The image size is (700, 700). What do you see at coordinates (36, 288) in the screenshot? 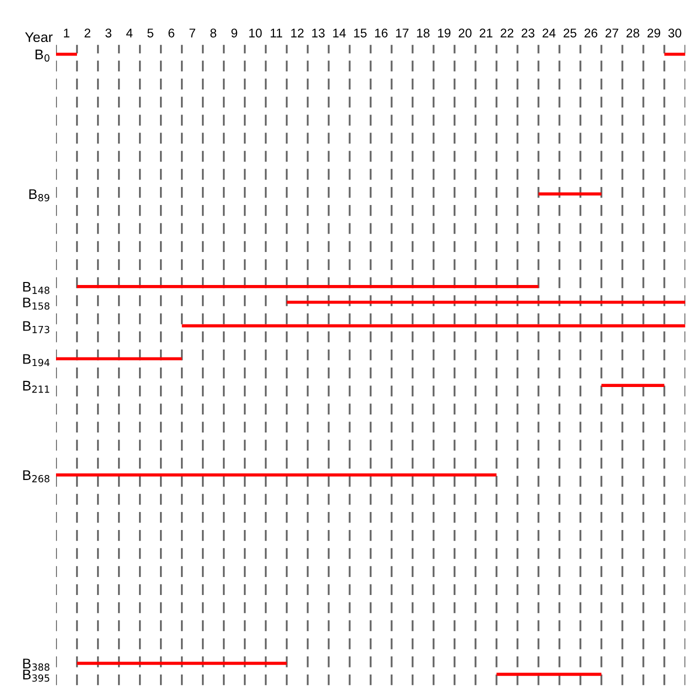
I see `y-tick-label: B$_{148}$` at bounding box center [36, 288].